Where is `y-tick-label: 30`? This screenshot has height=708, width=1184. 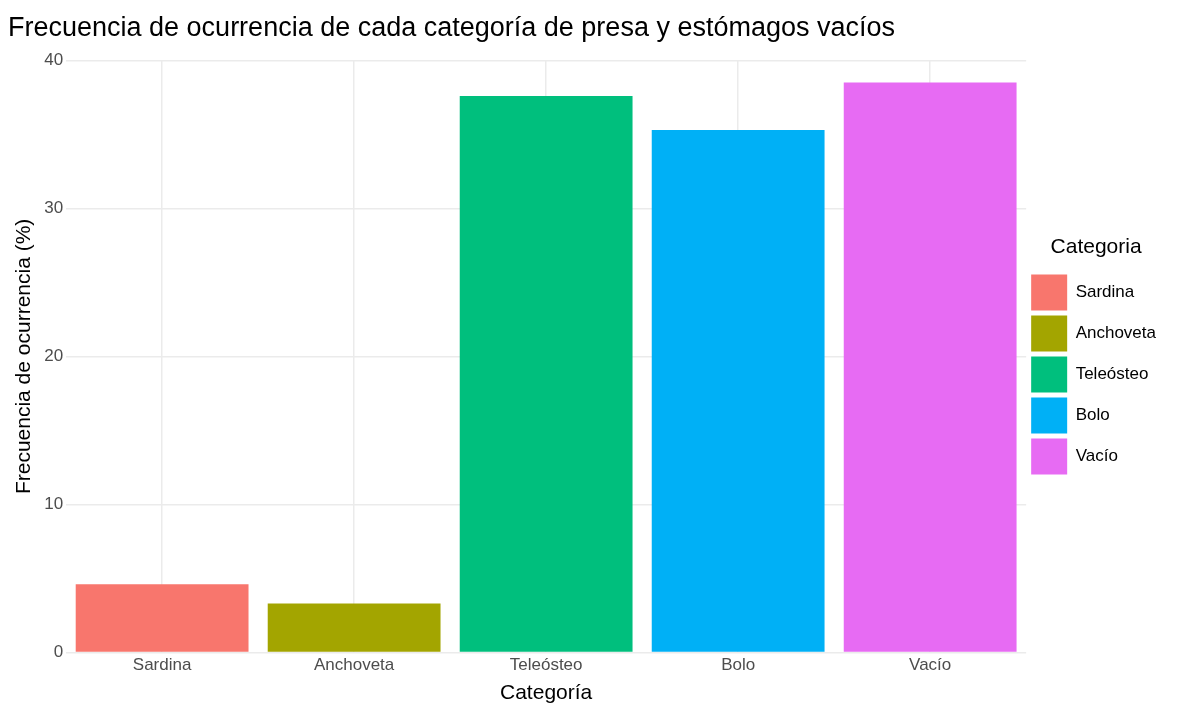
y-tick-label: 30 is located at coordinates (54, 208).